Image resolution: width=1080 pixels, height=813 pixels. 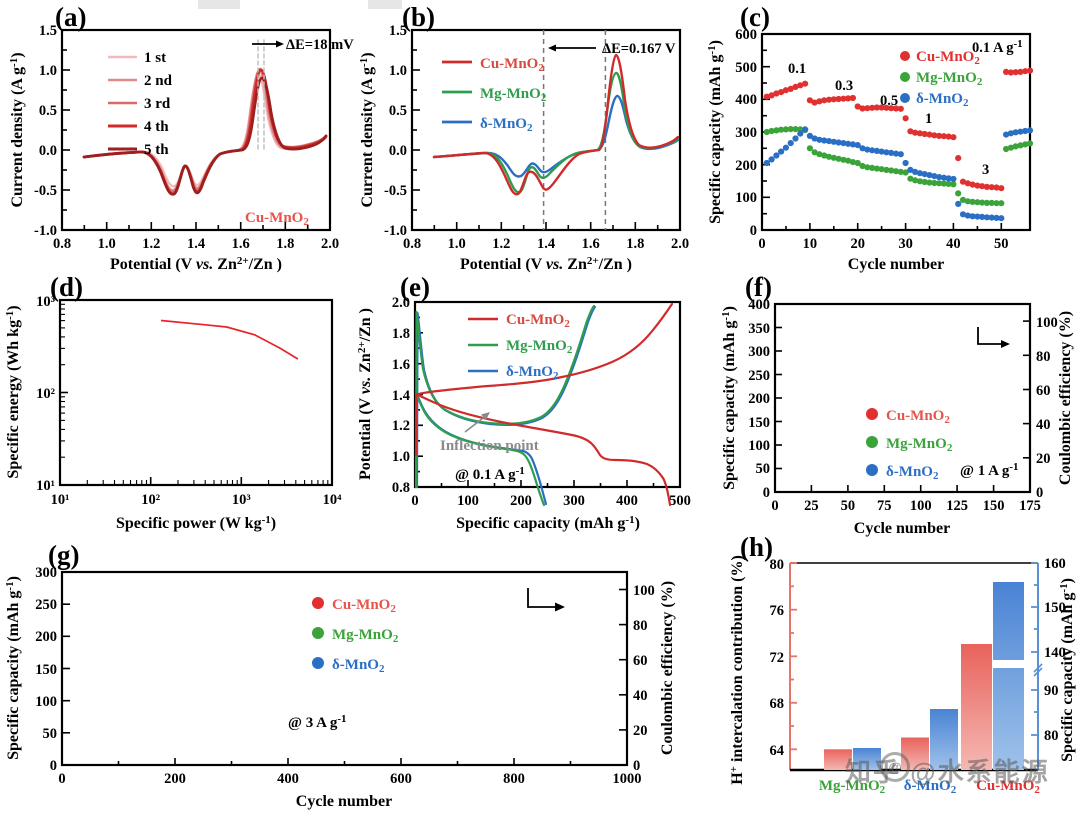 What do you see at coordinates (71, 17) in the screenshot?
I see `panel-a-label: (a)` at bounding box center [71, 17].